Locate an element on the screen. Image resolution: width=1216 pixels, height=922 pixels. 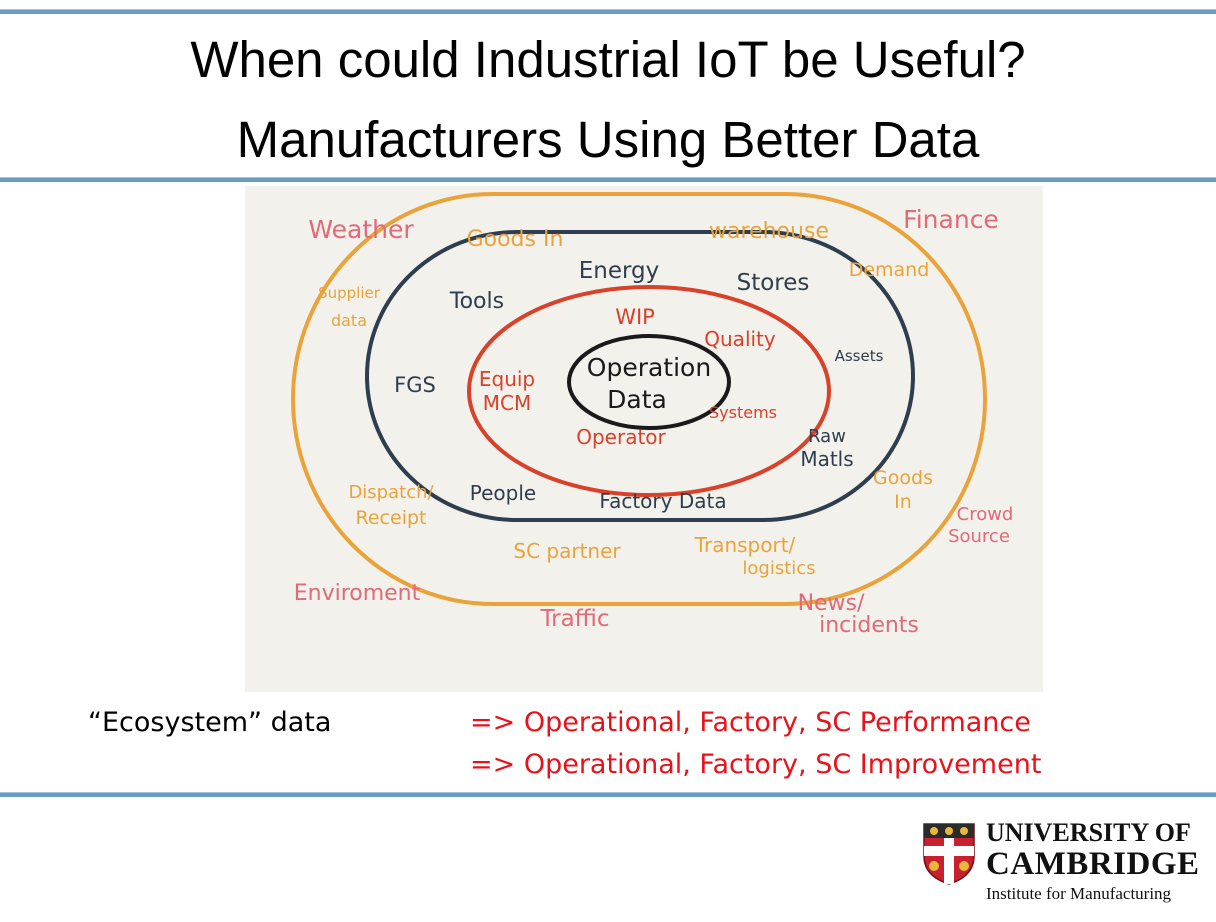
slide-title-line-1: When could Industrial IoT be Useful? is located at coordinates (608, 59).